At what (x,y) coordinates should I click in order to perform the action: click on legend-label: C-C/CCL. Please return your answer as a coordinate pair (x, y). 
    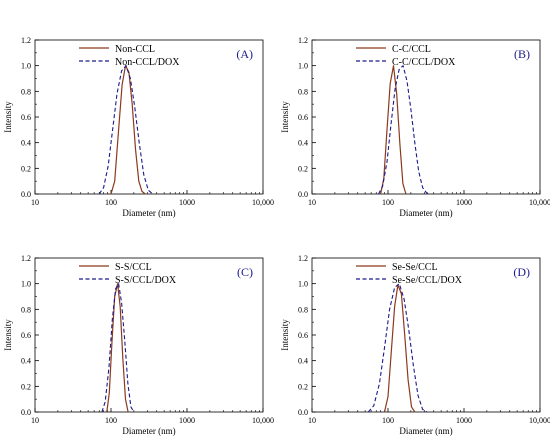
    Looking at the image, I should click on (411, 49).